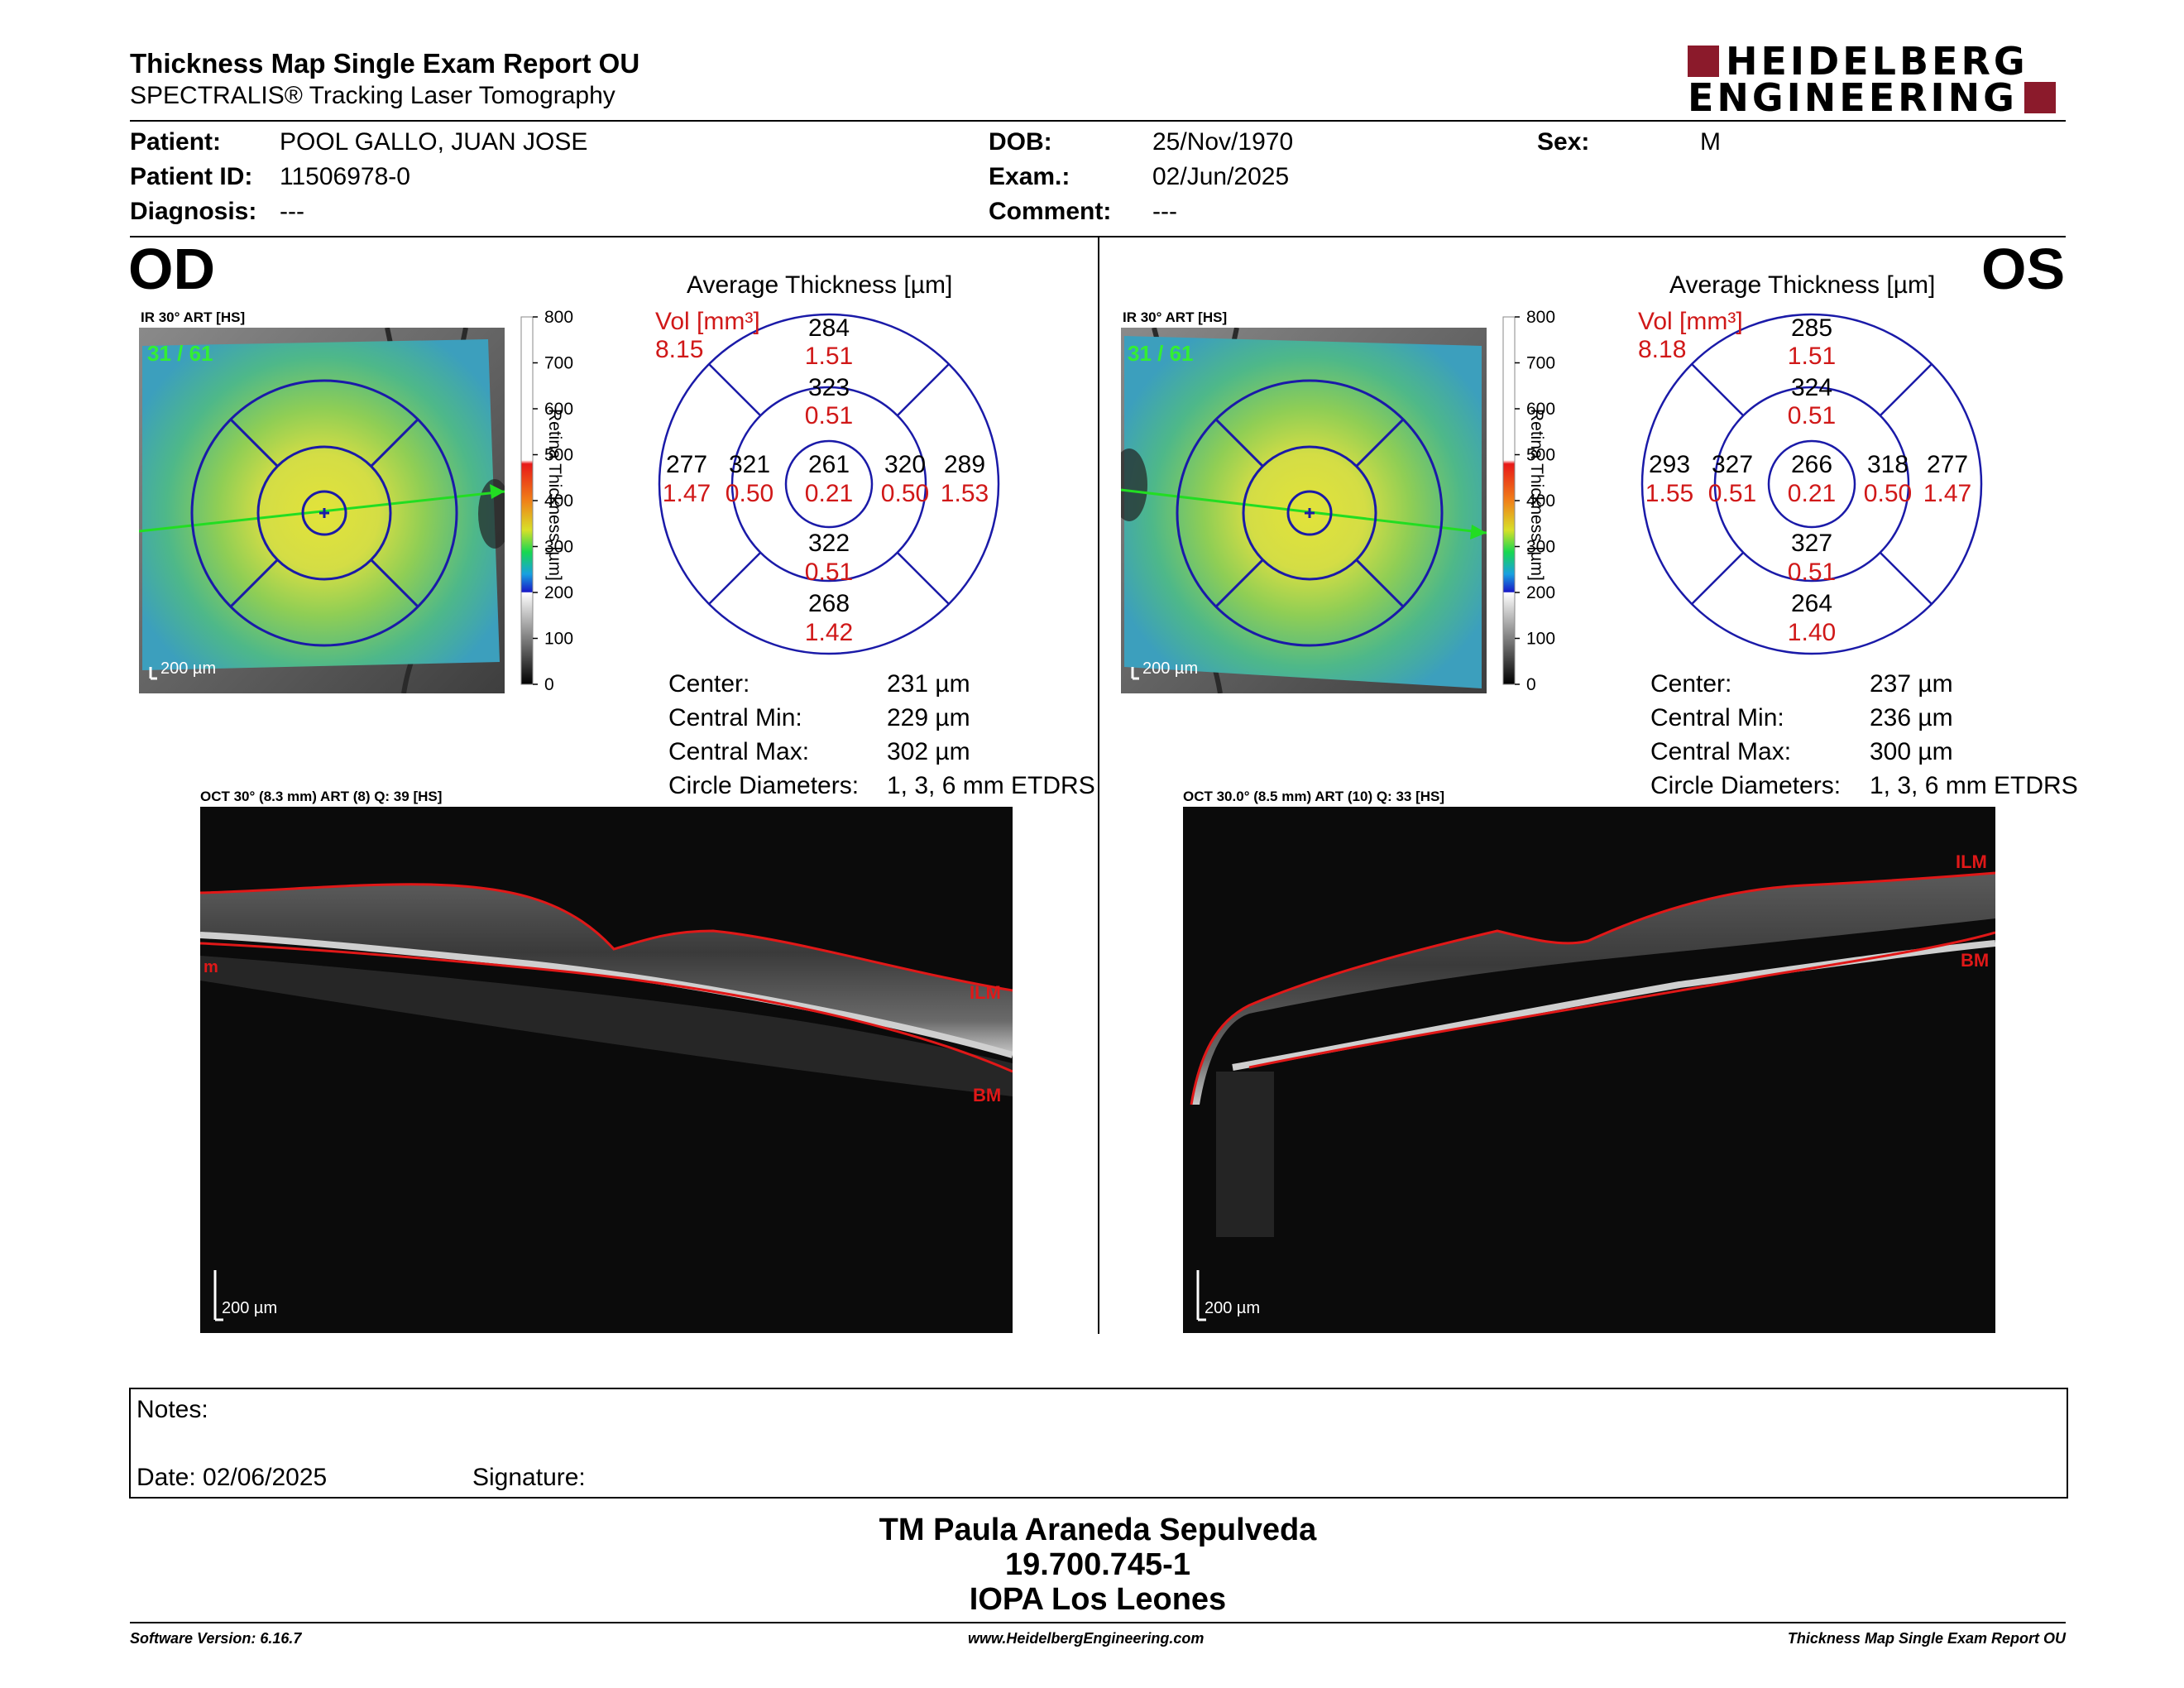 This screenshot has height=1688, width=2184. What do you see at coordinates (1812, 356) in the screenshot?
I see `os-outer-superior-vol: 1.51` at bounding box center [1812, 356].